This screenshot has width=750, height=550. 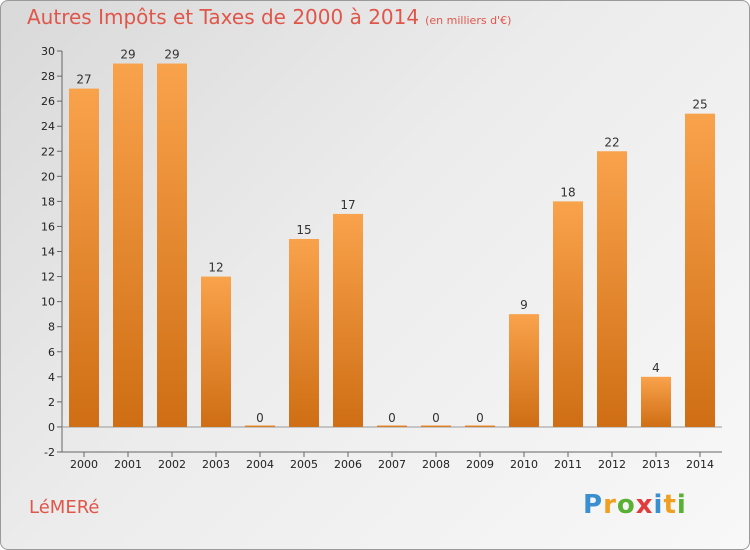 What do you see at coordinates (216, 464) in the screenshot?
I see `x-tick-label: 2003` at bounding box center [216, 464].